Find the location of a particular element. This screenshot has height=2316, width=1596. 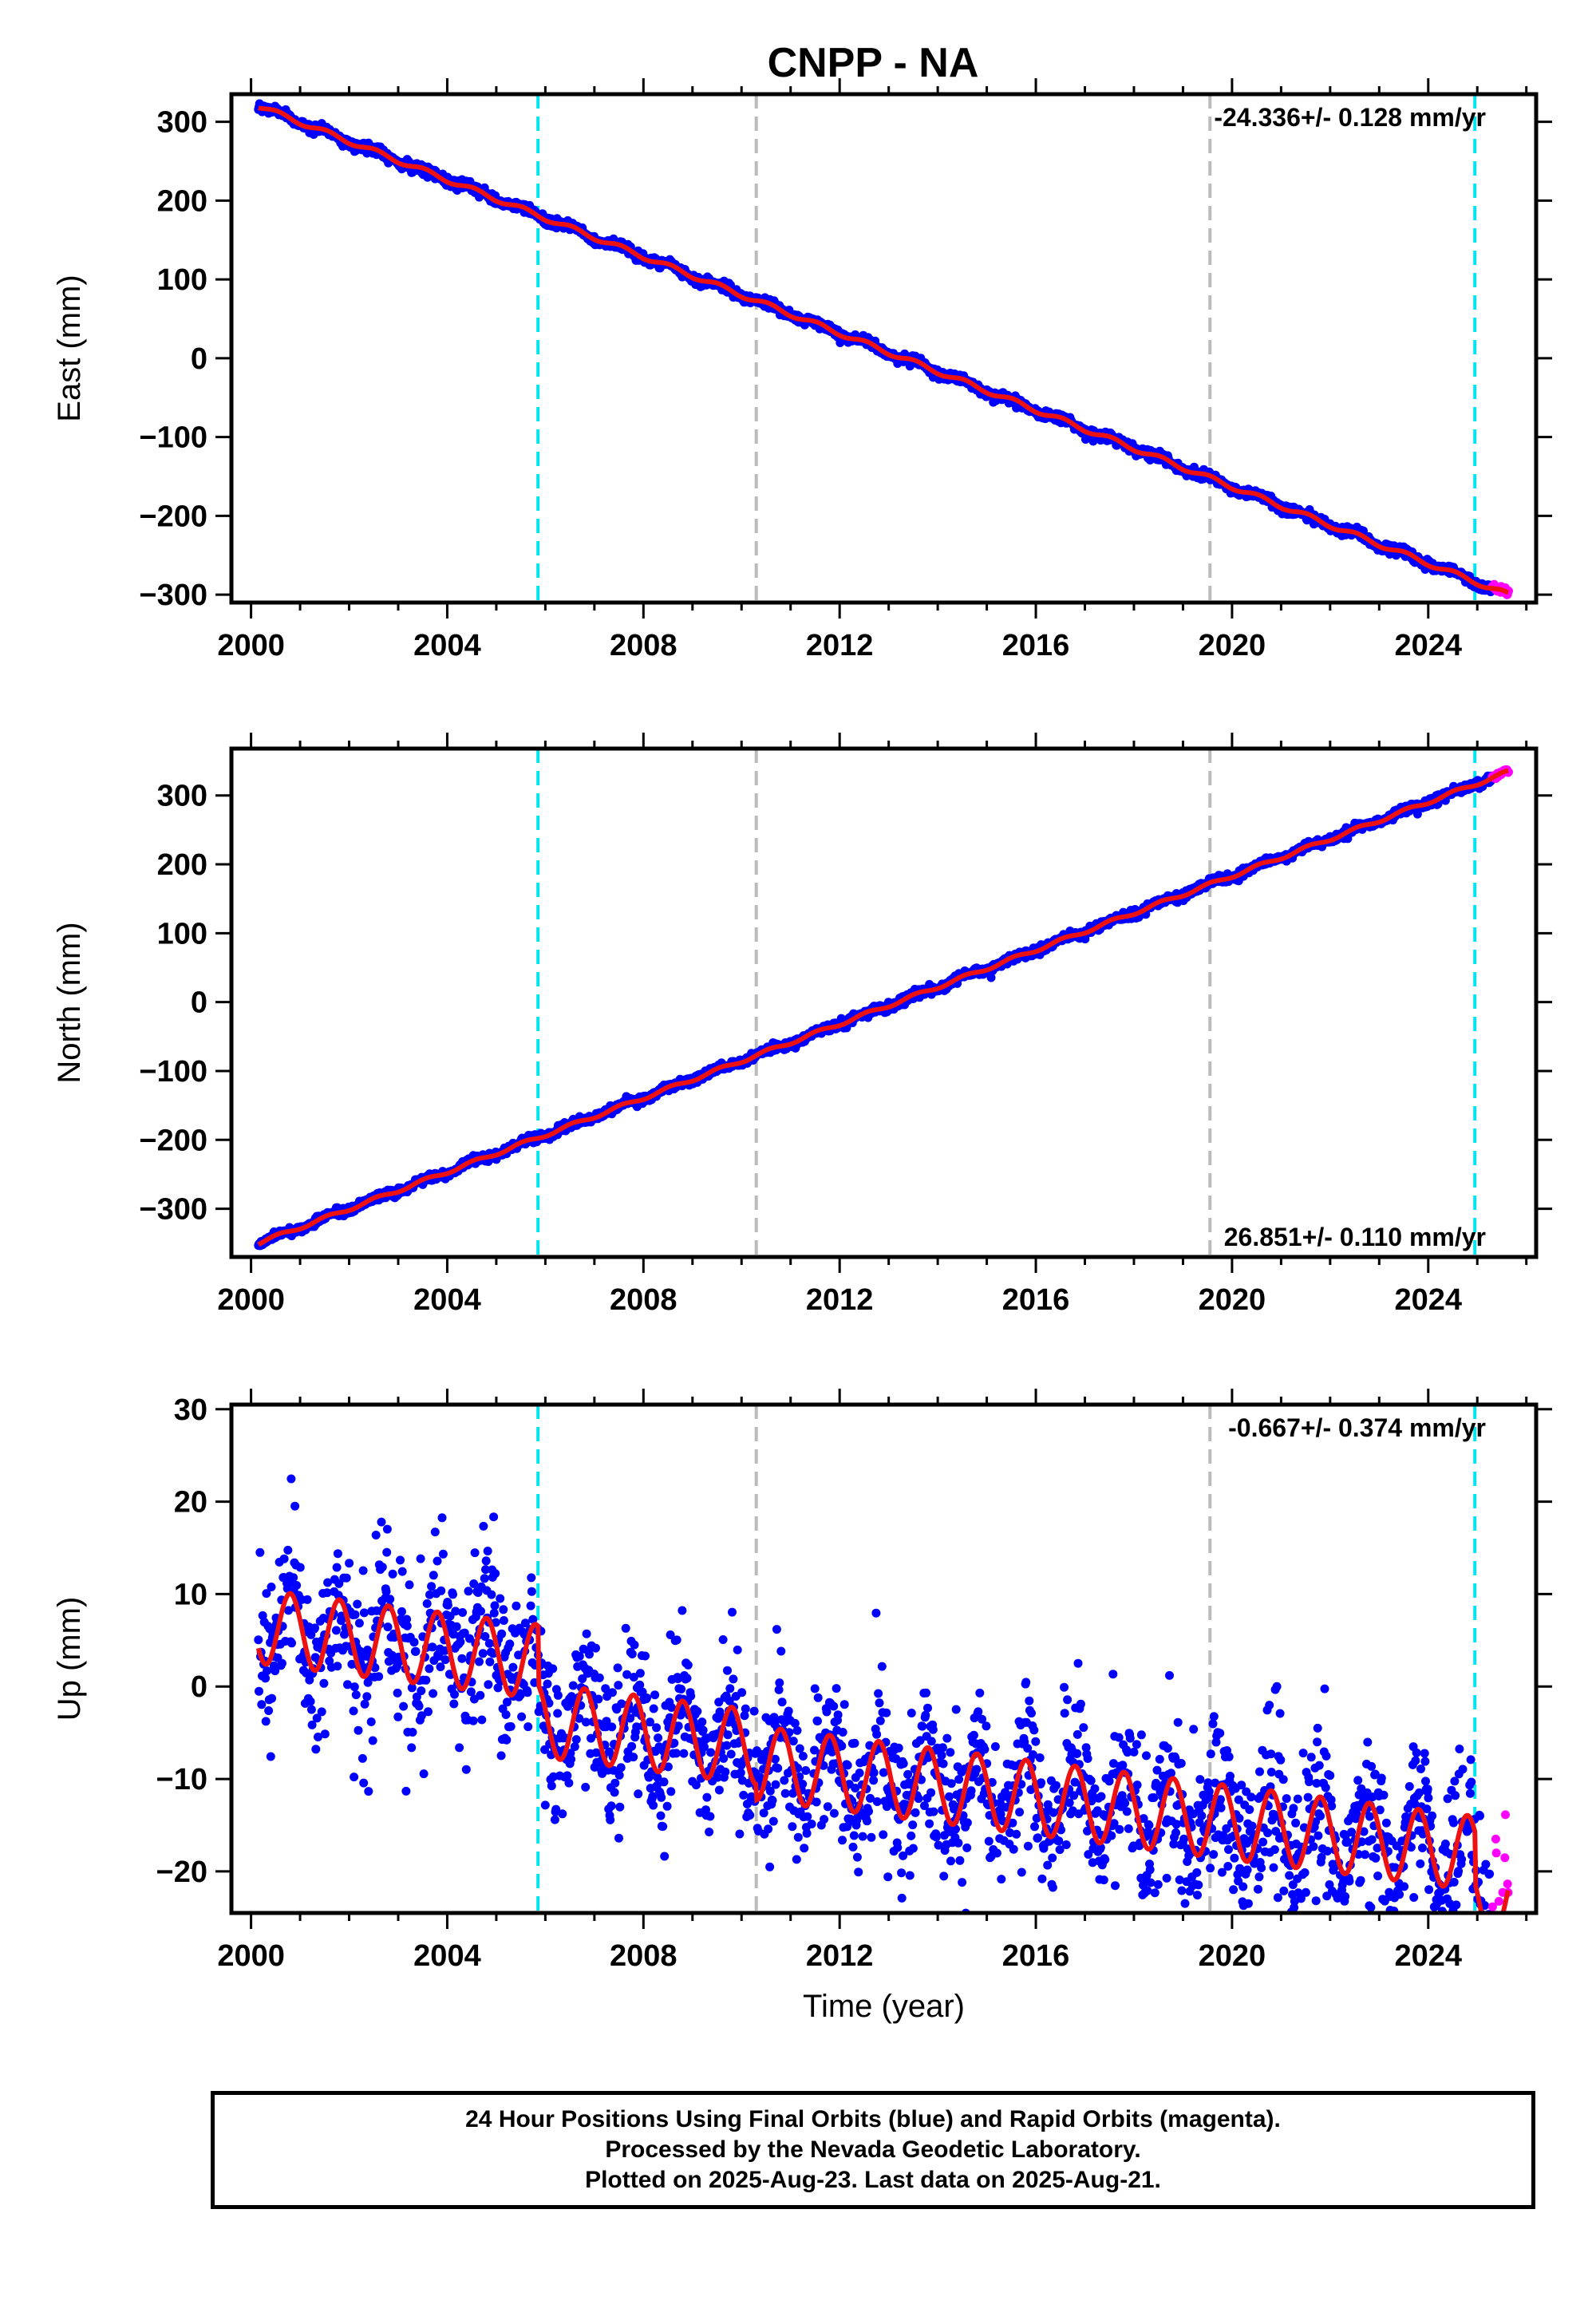

rate-annotation: -24.336+/- 0.128 mm/yr is located at coordinates (1350, 117).